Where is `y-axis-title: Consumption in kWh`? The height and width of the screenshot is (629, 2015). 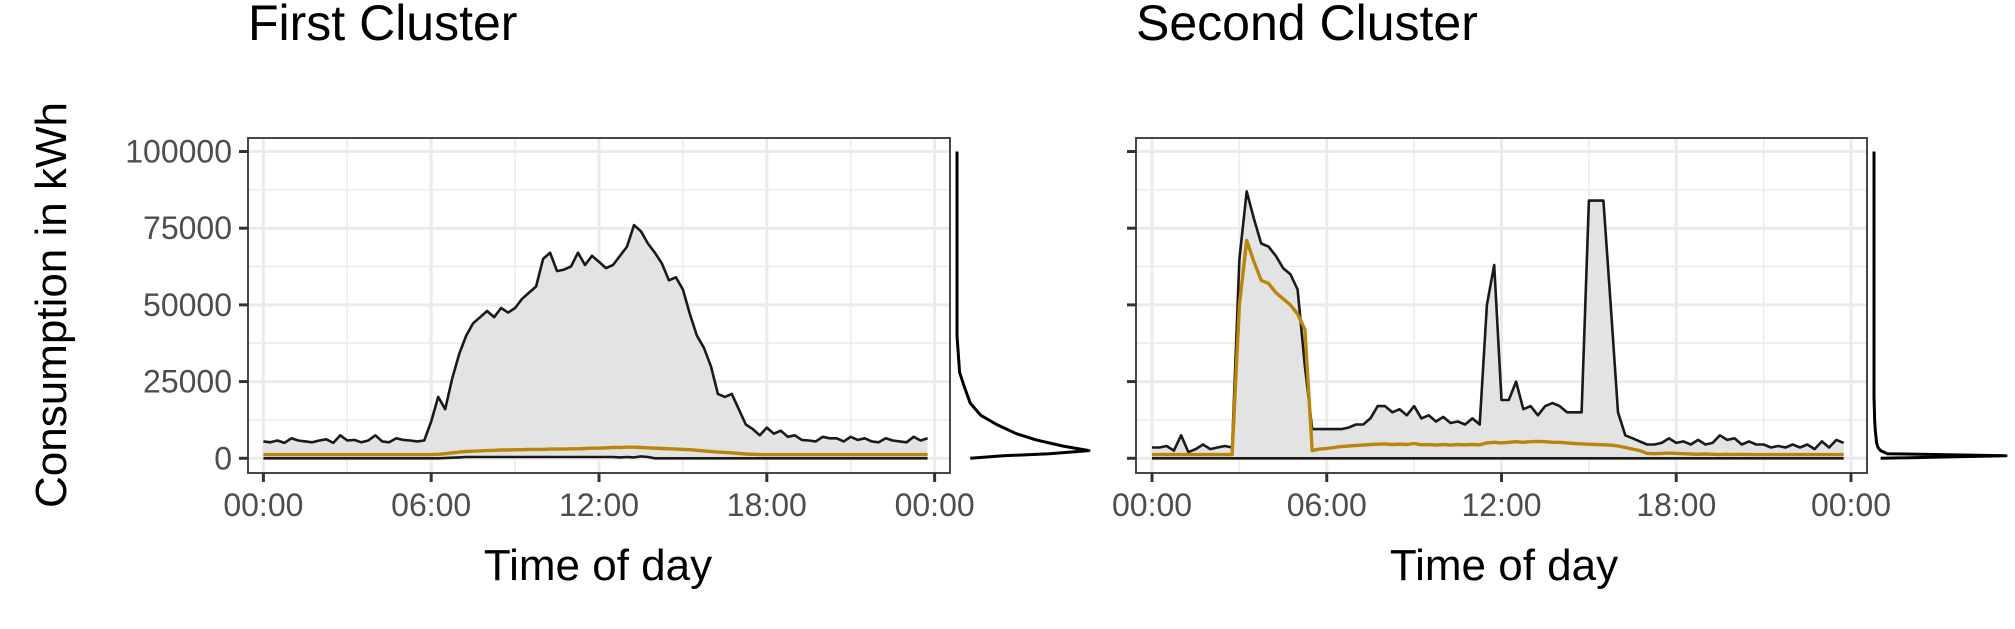
y-axis-title: Consumption in kWh is located at coordinates (51, 305).